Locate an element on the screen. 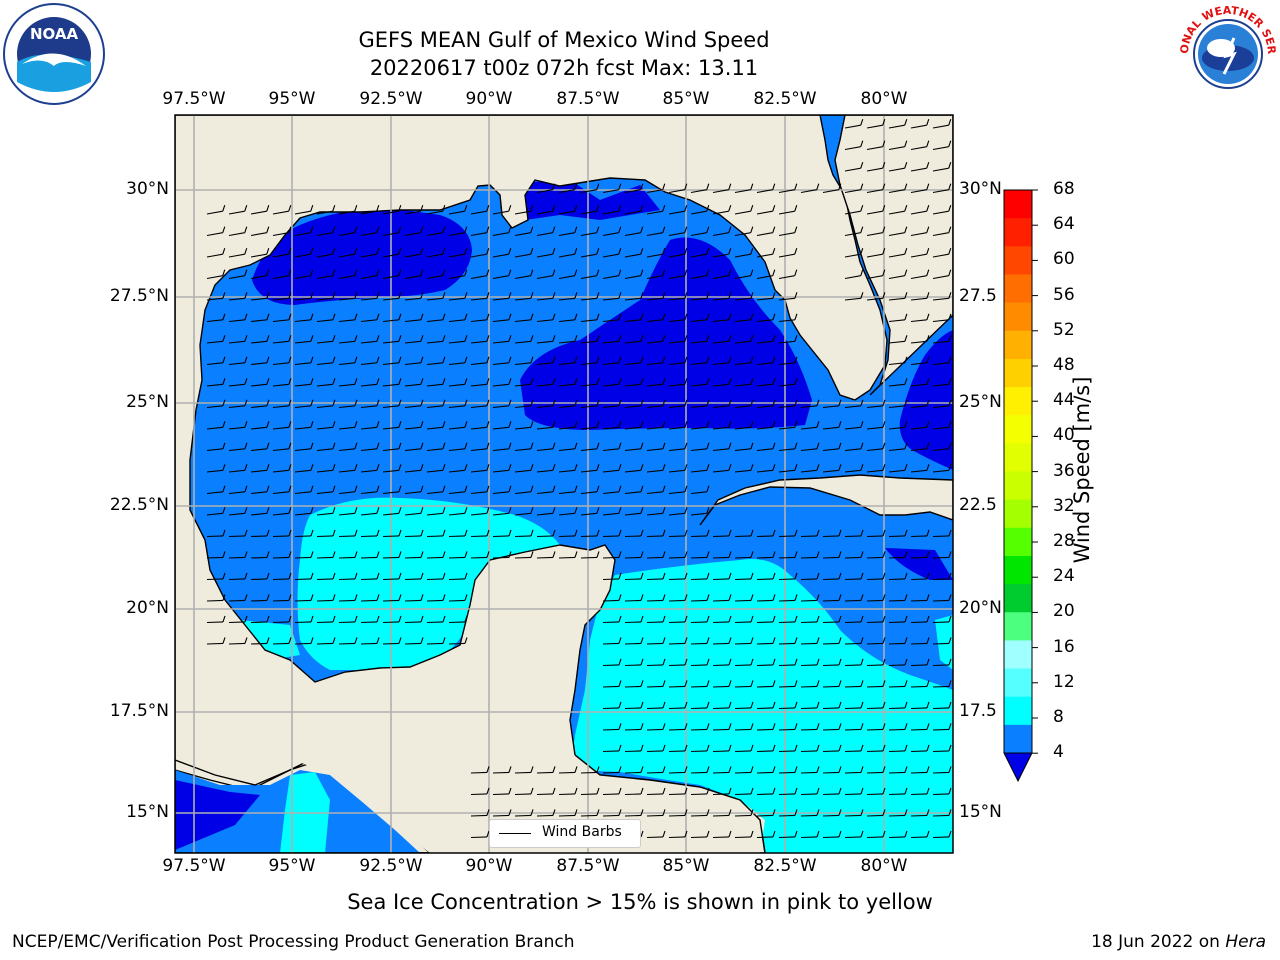 The image size is (1280, 960). lat-label-right: 30°N is located at coordinates (980, 189).